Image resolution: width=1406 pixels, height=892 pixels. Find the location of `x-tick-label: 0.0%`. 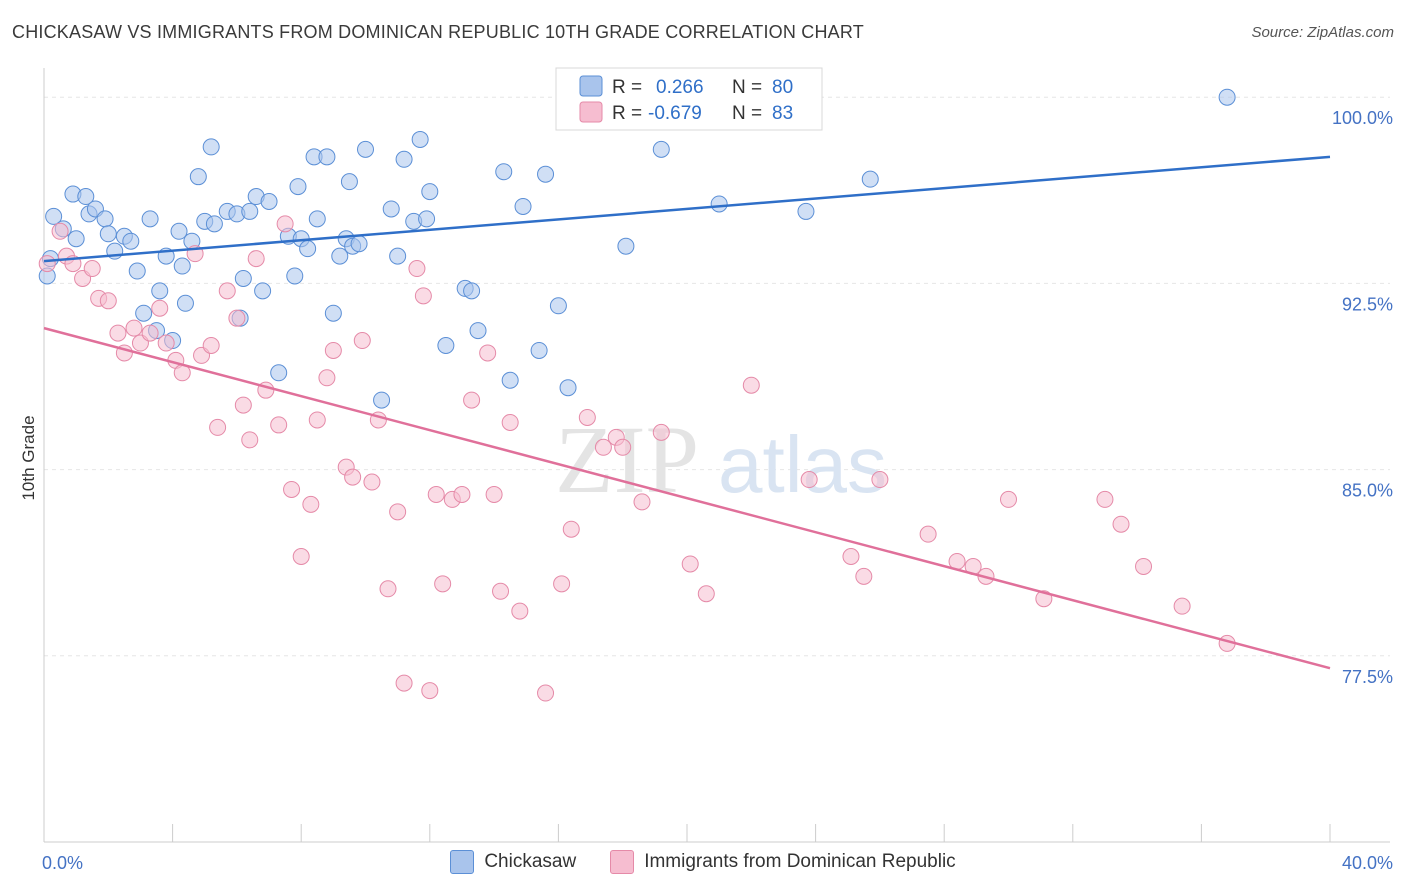

x-tick-label: 0.0% is located at coordinates (62, 863).